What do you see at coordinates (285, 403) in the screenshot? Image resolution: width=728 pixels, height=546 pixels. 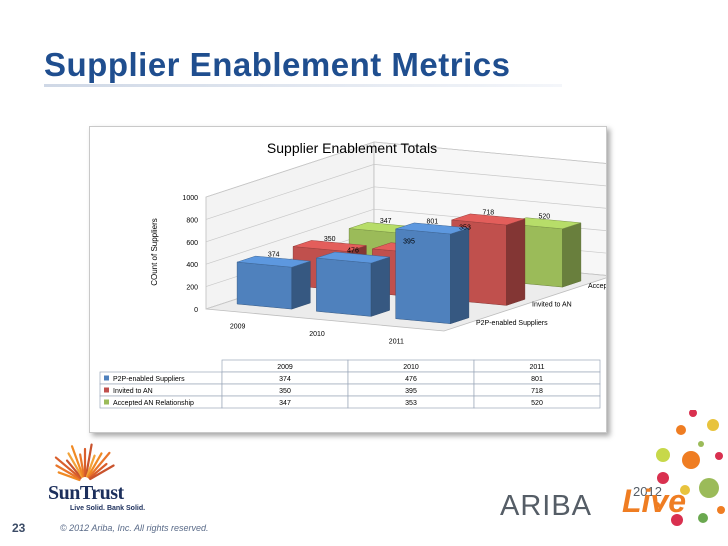 I see `table-cell-value: 347` at bounding box center [285, 403].